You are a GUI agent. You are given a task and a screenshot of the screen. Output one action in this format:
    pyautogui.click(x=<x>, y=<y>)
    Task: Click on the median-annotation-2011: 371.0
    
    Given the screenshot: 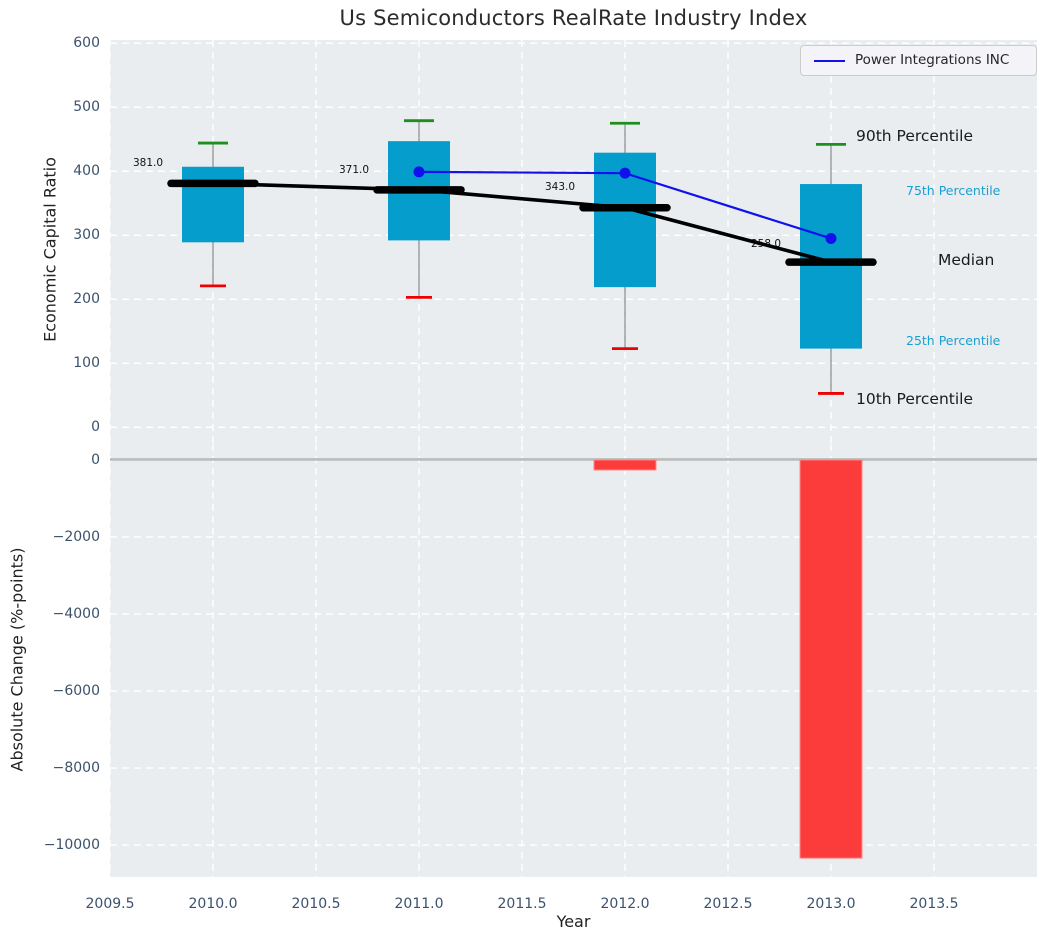 What is the action you would take?
    pyautogui.click(x=354, y=170)
    